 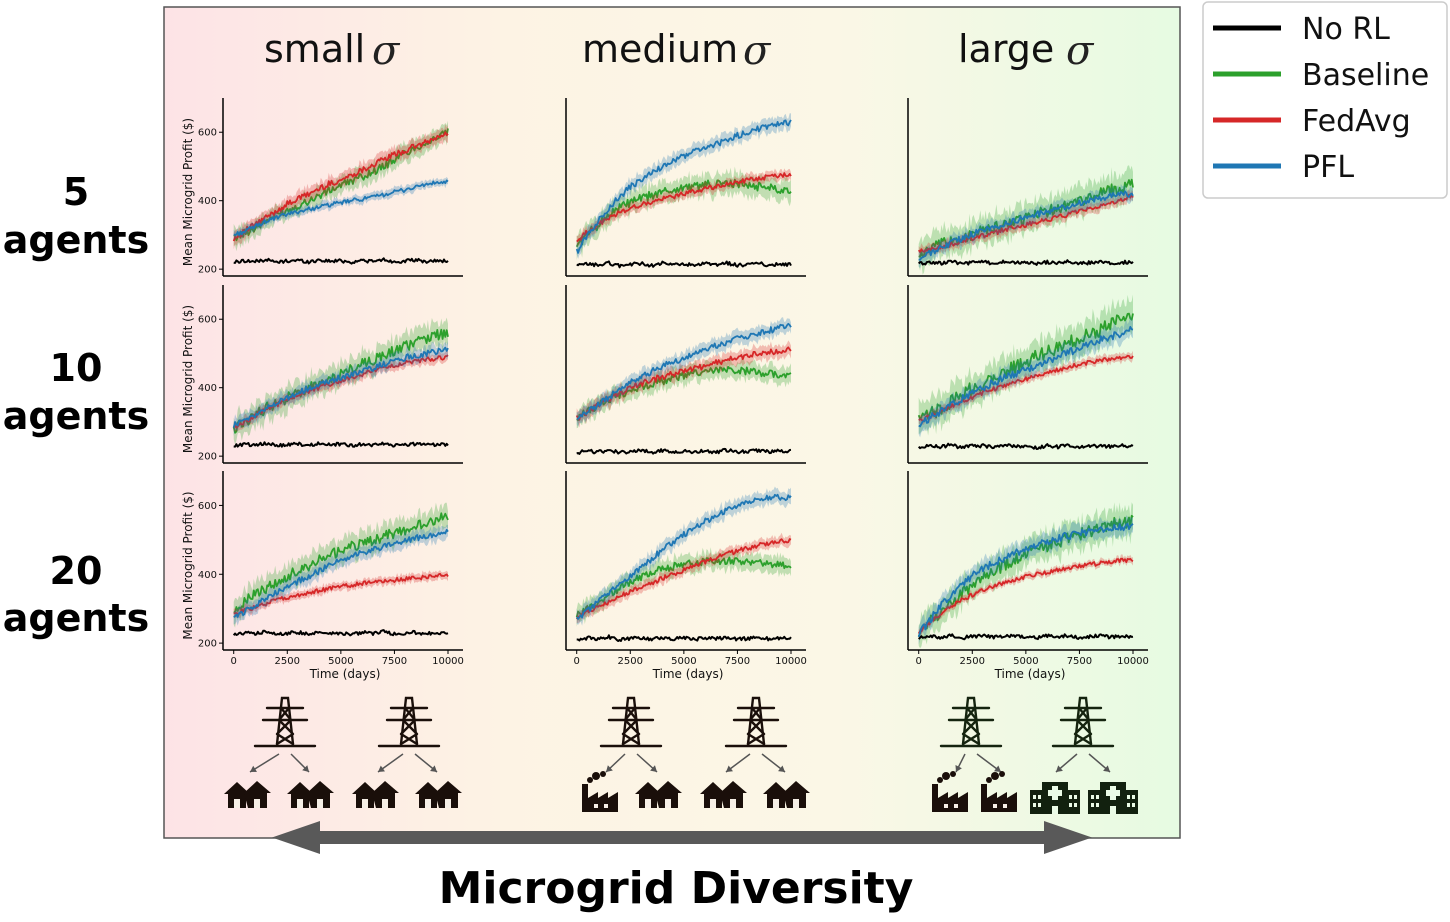 I want to click on factory-icon, so click(x=950, y=791).